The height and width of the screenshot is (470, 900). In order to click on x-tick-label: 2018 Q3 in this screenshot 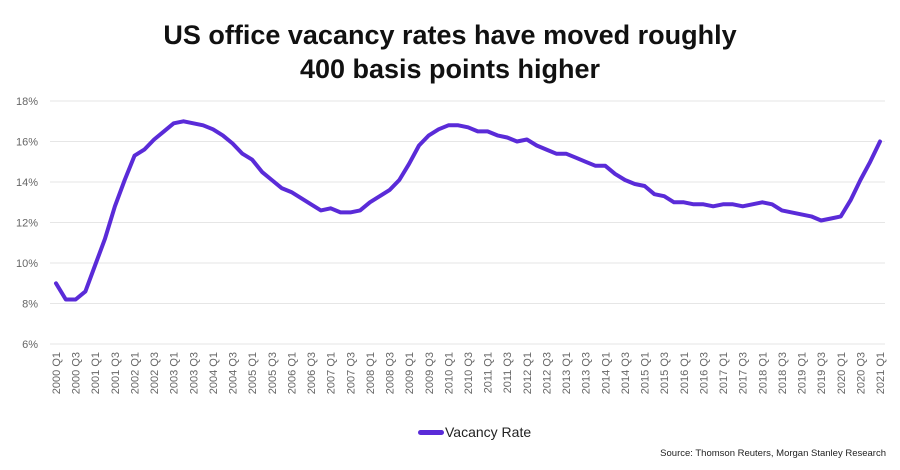, I will do `click(783, 373)`.